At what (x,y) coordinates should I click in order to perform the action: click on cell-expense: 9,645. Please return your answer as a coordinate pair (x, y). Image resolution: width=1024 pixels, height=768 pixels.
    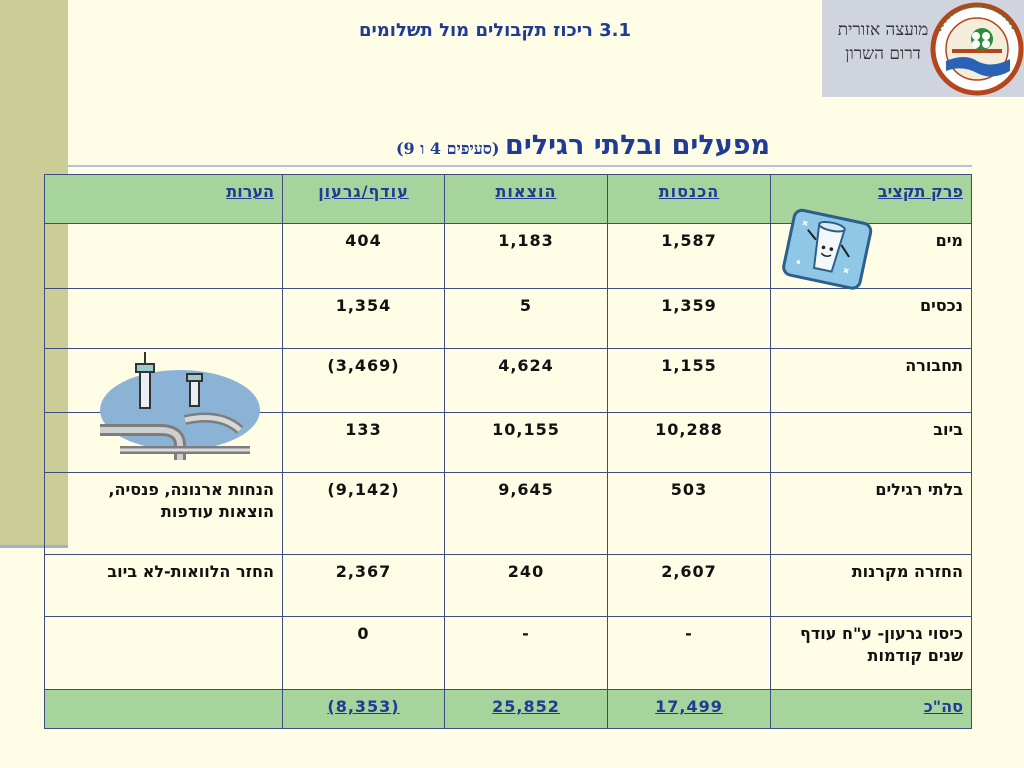
    Looking at the image, I should click on (526, 513).